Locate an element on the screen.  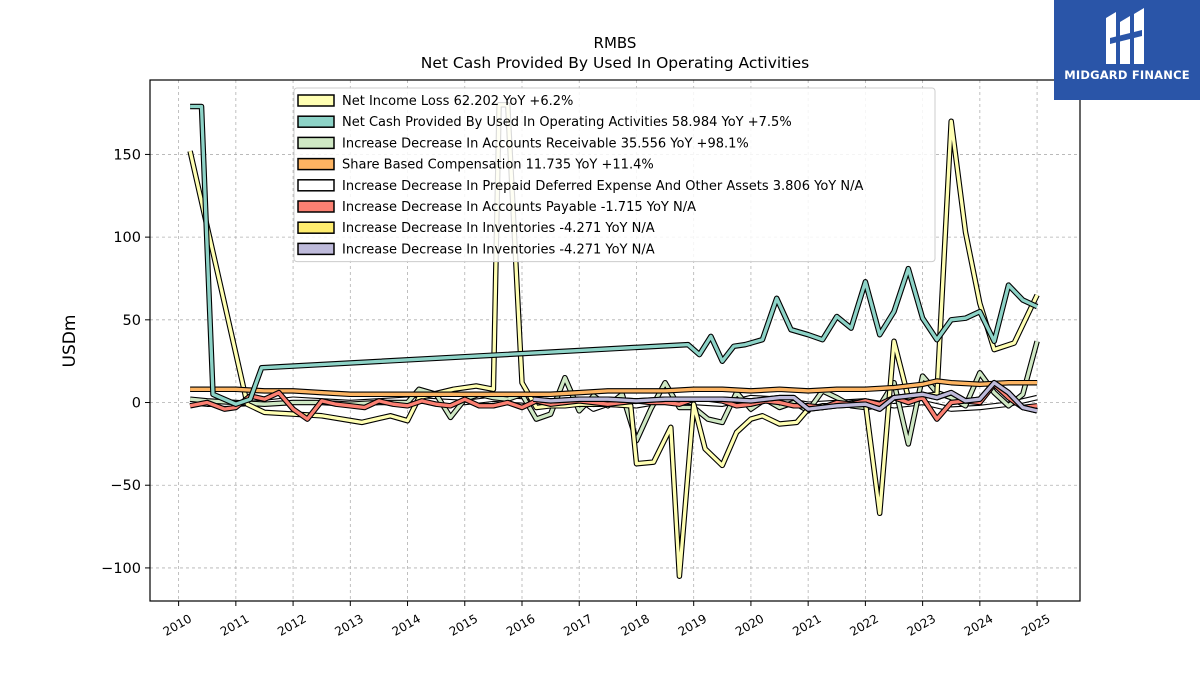
x-tick-label: 2025 is located at coordinates (1035, 624).